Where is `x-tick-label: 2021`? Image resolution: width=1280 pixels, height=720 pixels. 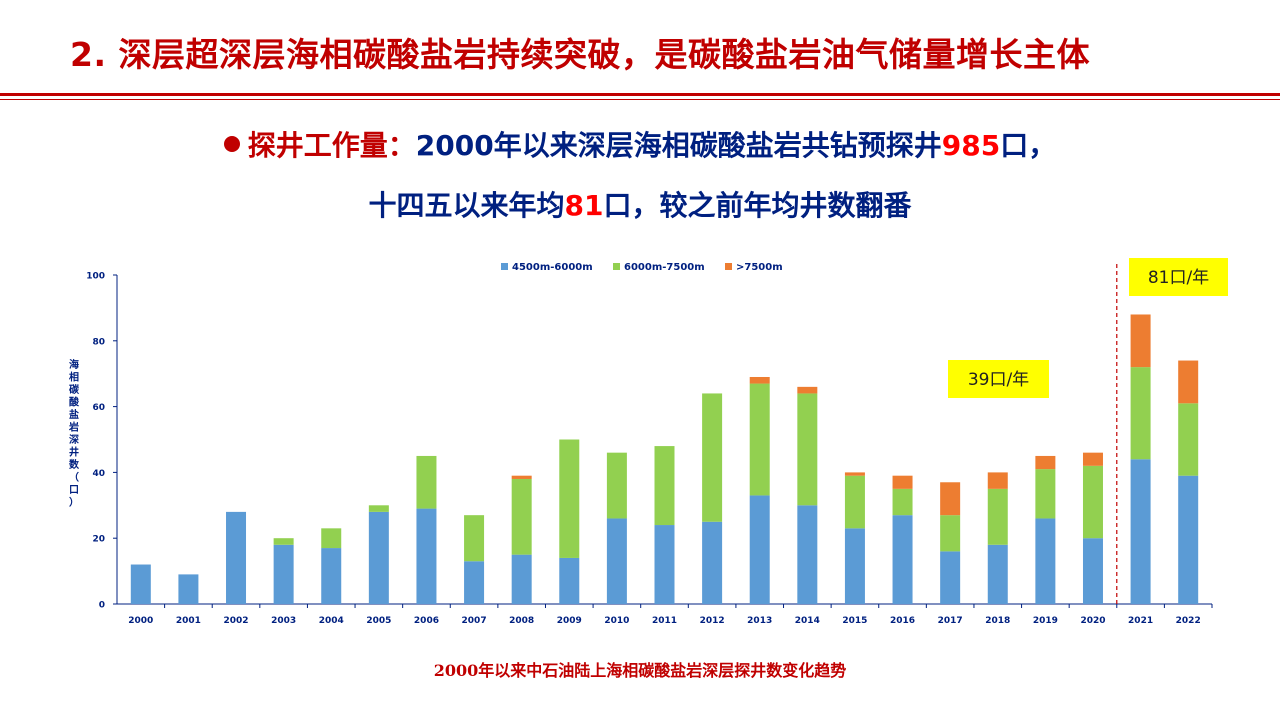 x-tick-label: 2021 is located at coordinates (1140, 621).